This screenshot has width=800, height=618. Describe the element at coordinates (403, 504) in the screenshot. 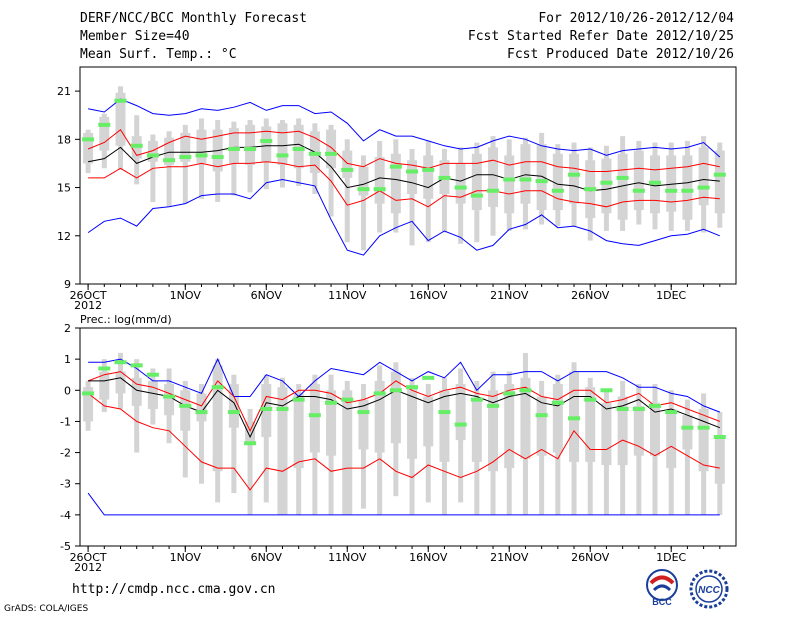

I see `precipitation-envelope-low-line` at that location.